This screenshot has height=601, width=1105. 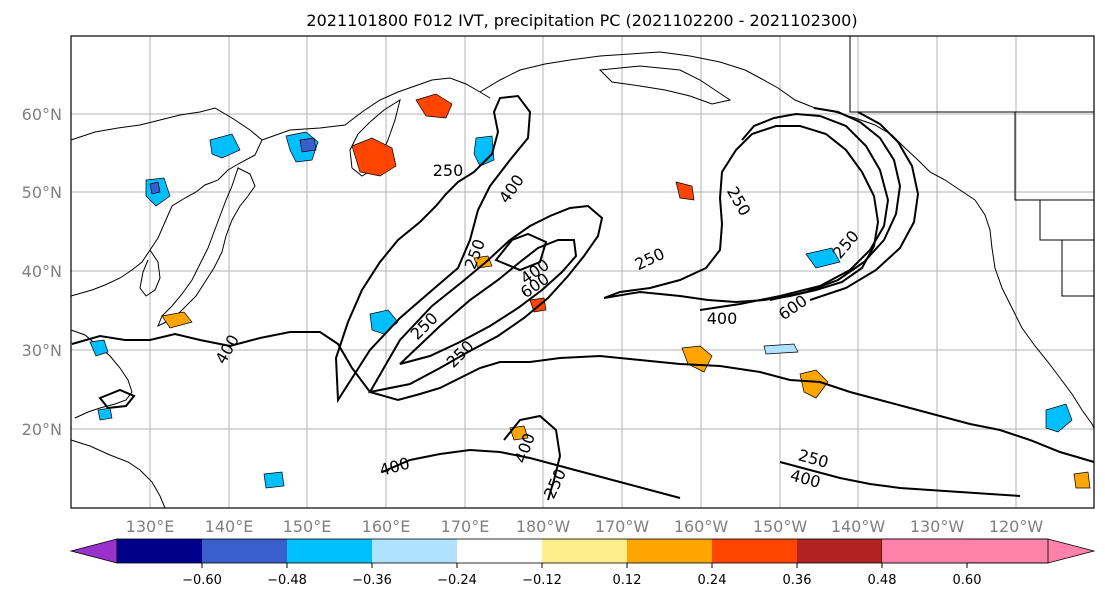 What do you see at coordinates (900, 479) in the screenshot?
I see `contour-400-east` at bounding box center [900, 479].